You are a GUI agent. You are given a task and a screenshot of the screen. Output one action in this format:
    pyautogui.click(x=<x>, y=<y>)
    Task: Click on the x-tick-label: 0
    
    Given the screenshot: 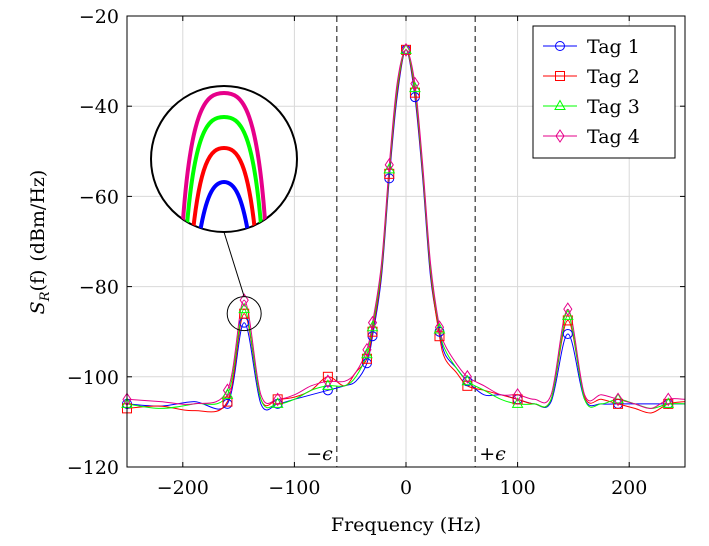 What is the action you would take?
    pyautogui.click(x=406, y=488)
    